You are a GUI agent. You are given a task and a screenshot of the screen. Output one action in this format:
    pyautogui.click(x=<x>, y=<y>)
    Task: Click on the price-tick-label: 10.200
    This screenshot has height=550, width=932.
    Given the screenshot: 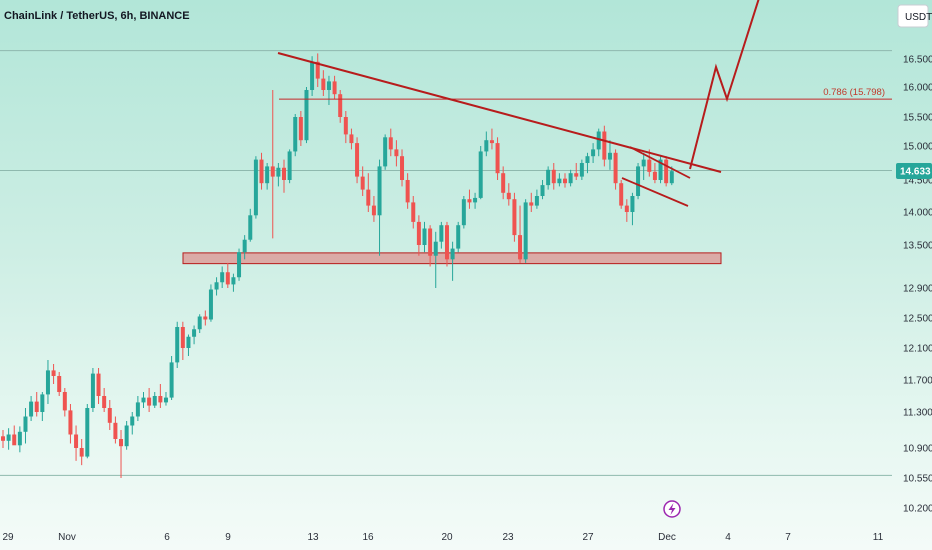 What is the action you would take?
    pyautogui.click(x=917, y=509)
    